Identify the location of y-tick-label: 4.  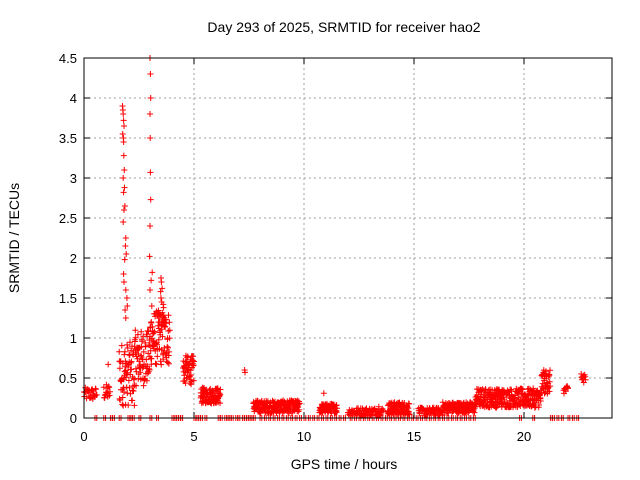
(73, 98).